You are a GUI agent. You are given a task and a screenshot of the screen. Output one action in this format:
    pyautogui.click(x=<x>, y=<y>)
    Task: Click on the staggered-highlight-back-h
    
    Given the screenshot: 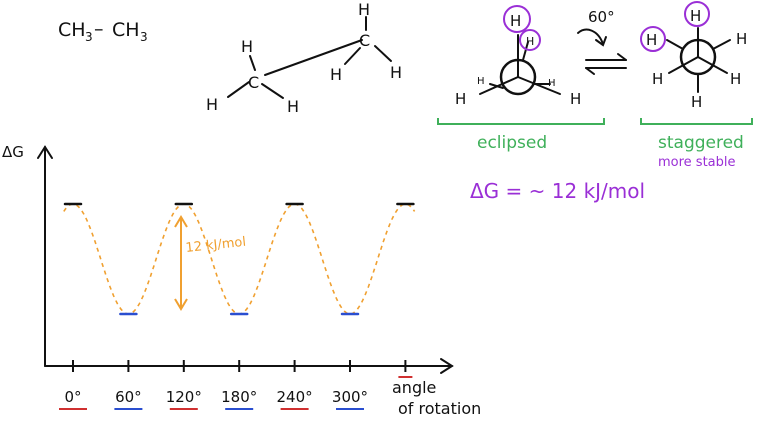 What is the action you would take?
    pyautogui.click(x=653, y=39)
    